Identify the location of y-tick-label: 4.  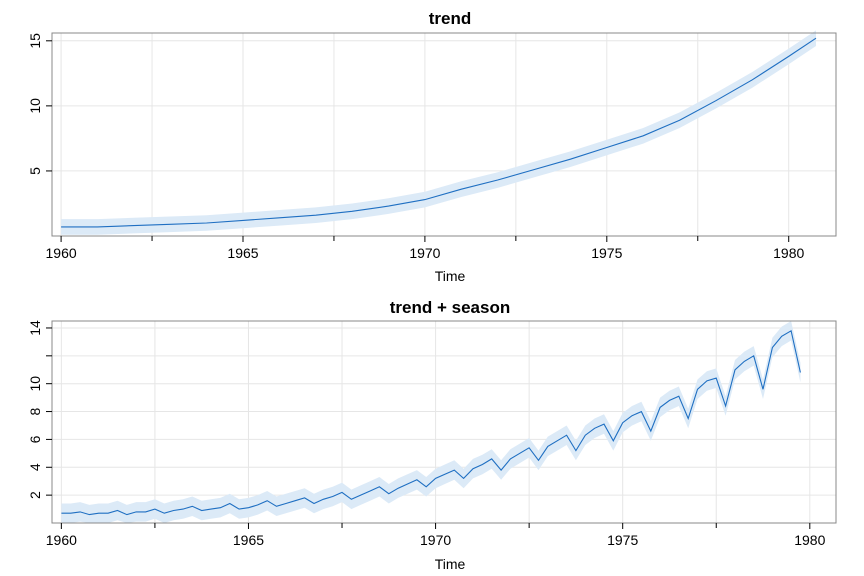
(35, 467).